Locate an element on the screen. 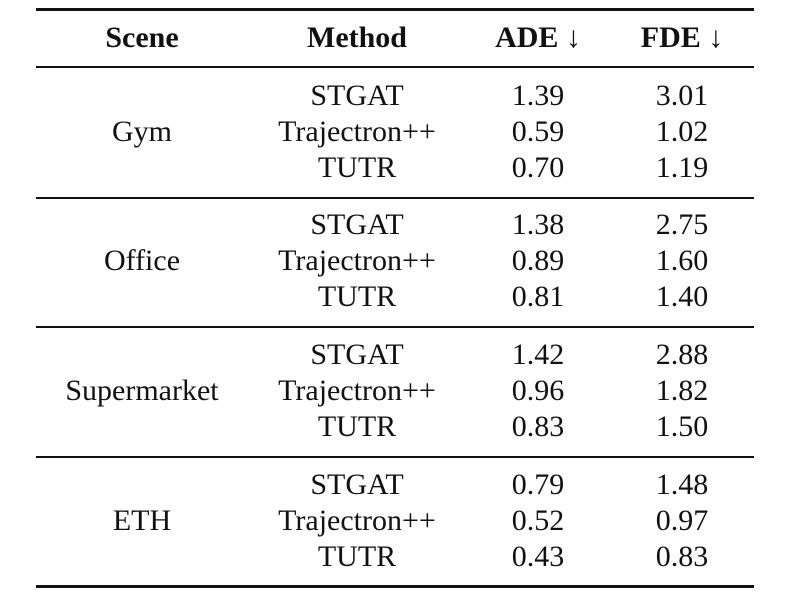 The width and height of the screenshot is (800, 600). ade-cell: 1.38 is located at coordinates (538, 224).